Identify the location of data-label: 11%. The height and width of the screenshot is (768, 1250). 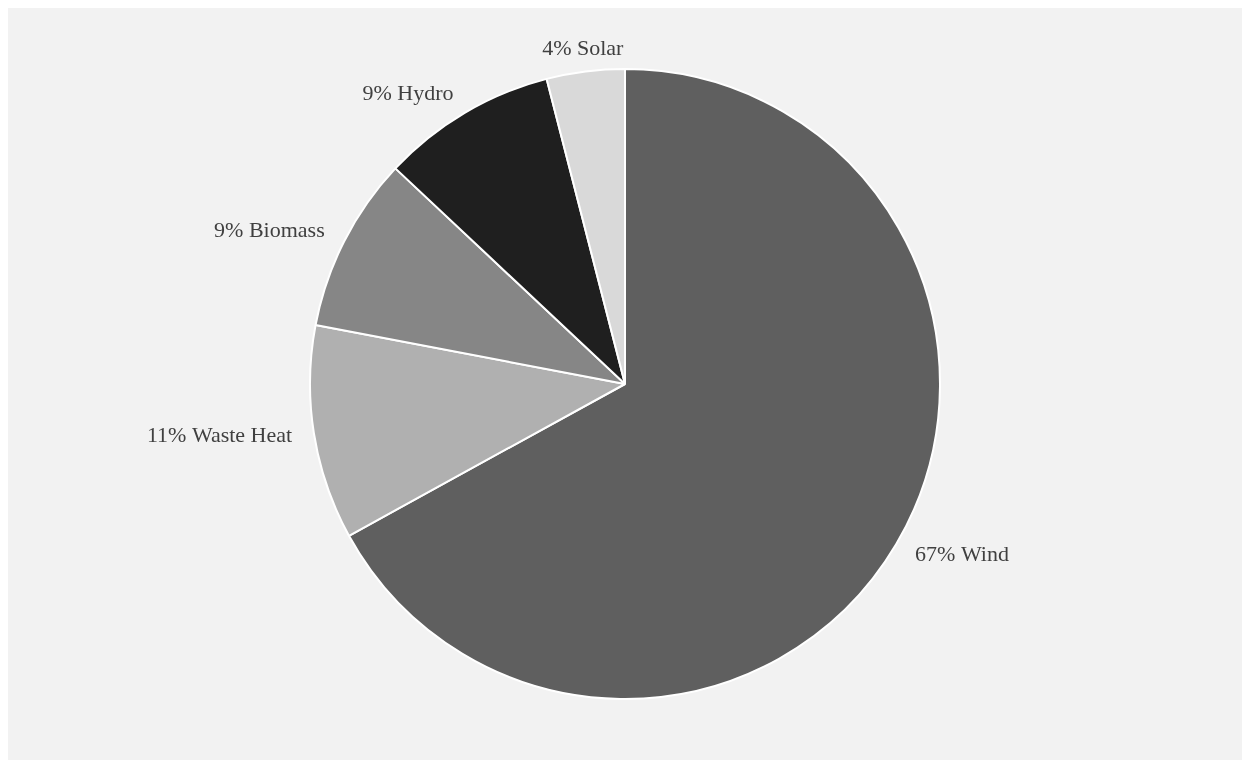
(166, 435).